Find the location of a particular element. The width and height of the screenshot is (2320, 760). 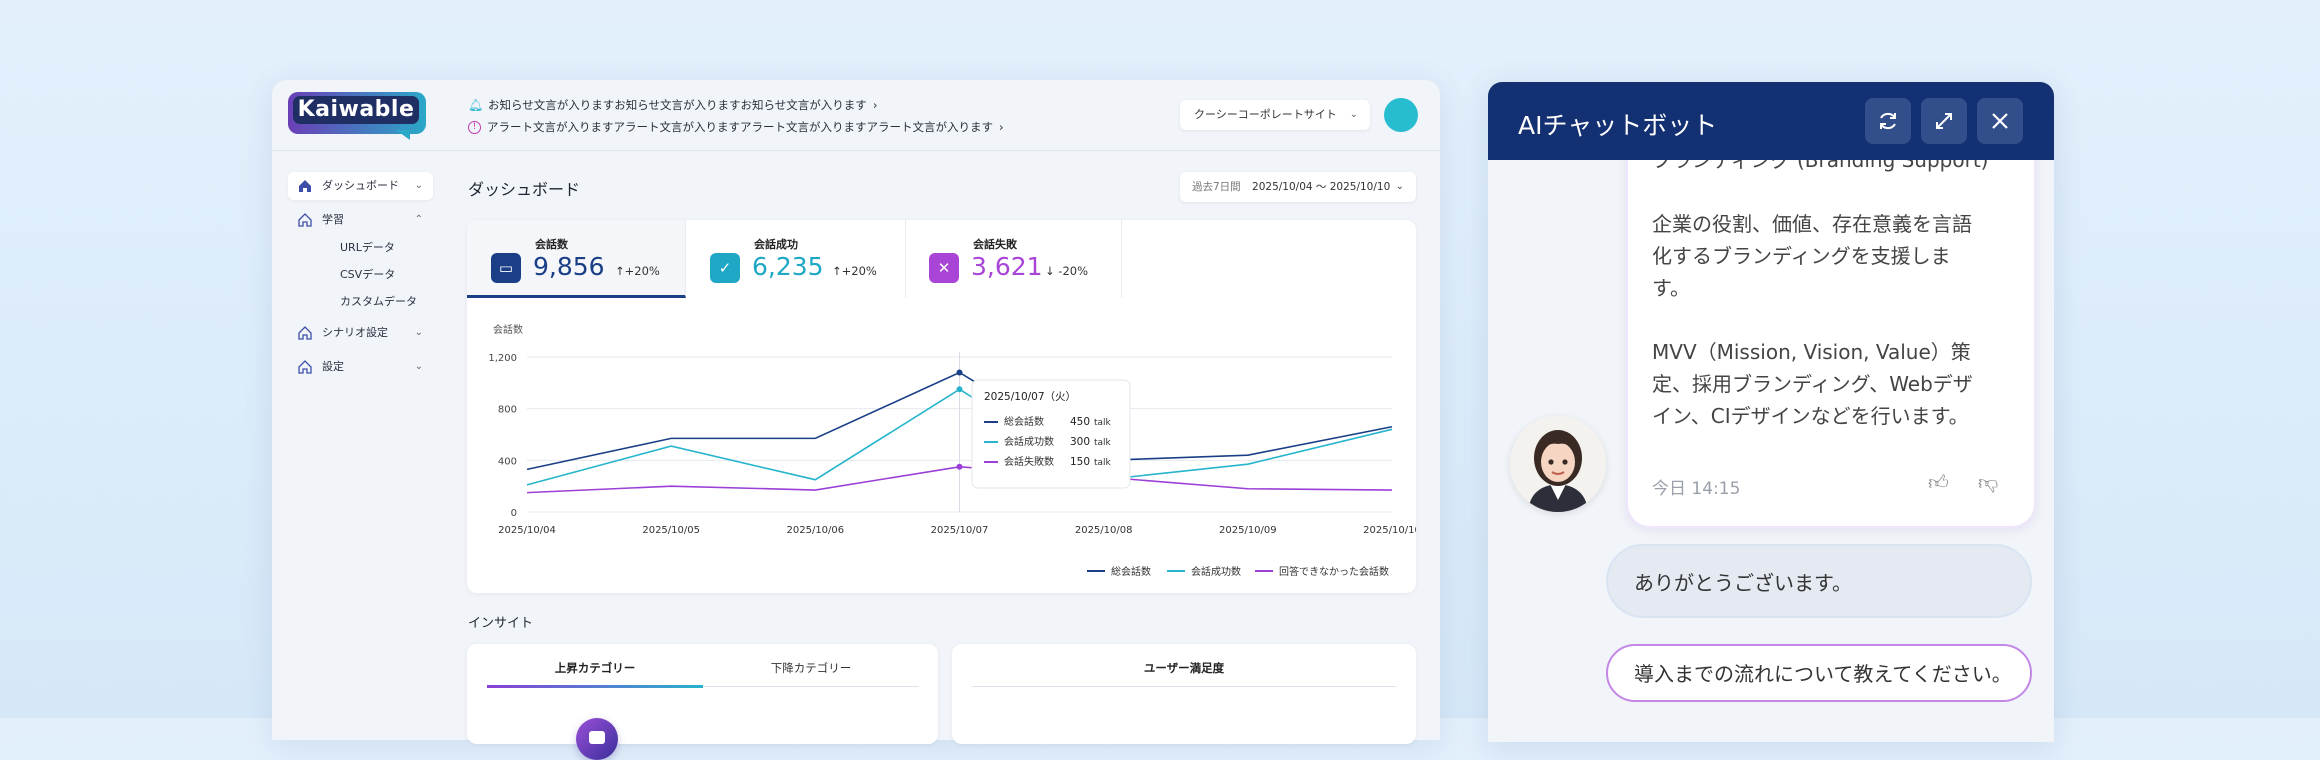

kpi-failure: ✕ 会話失敗 3,621 ↓ -20% is located at coordinates (1013, 259).